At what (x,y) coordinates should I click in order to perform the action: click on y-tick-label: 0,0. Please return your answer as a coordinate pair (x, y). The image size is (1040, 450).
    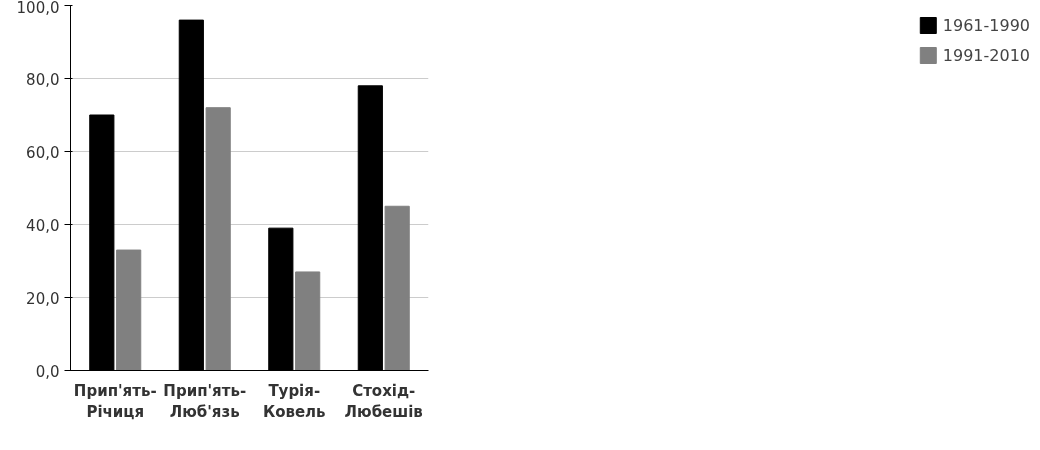
    Looking at the image, I should click on (47, 371).